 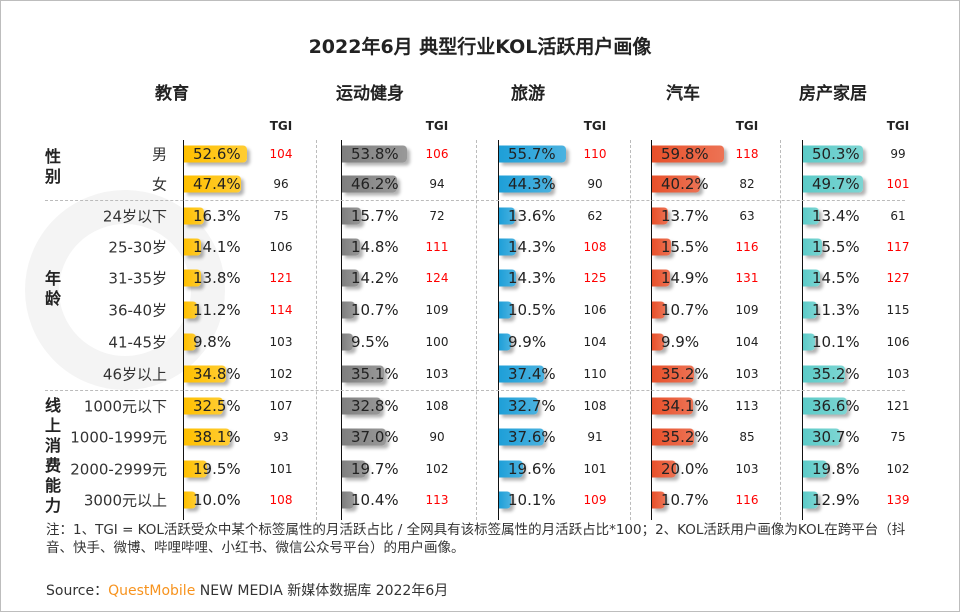 I want to click on bar-value-label: 19.7%, so click(x=375, y=469).